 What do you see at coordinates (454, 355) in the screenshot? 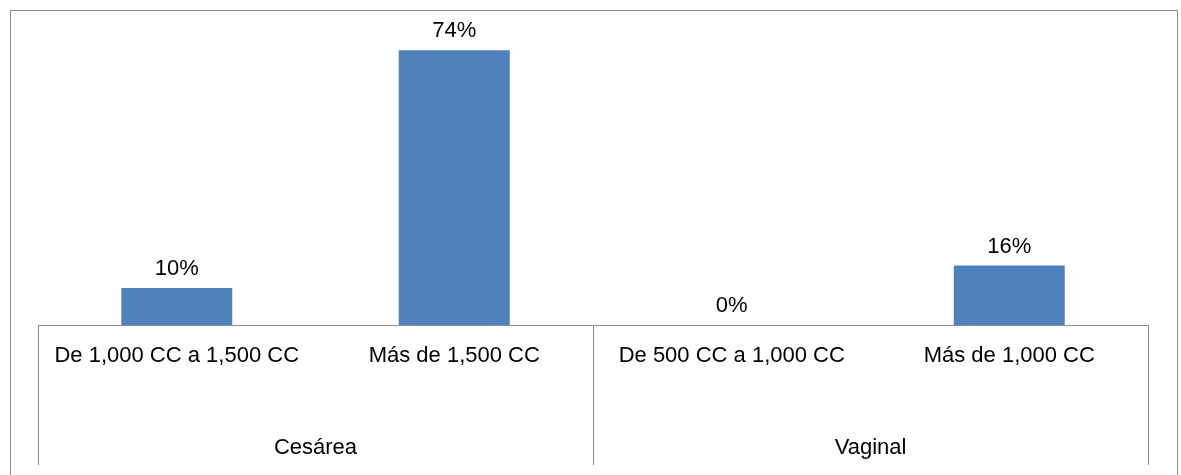
I see `x-tick-label: Más de 1,500 CC` at bounding box center [454, 355].